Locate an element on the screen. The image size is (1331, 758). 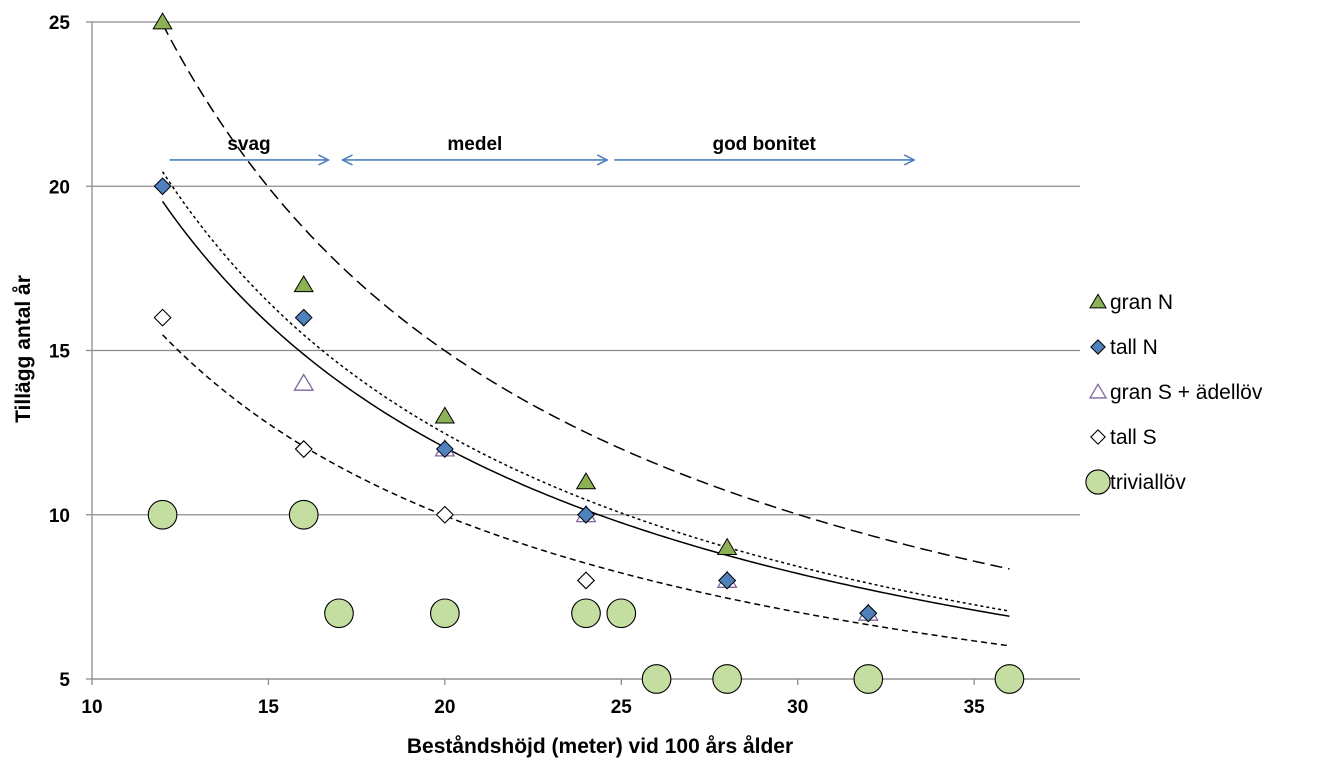
legend-label: triviallöv is located at coordinates (1148, 482).